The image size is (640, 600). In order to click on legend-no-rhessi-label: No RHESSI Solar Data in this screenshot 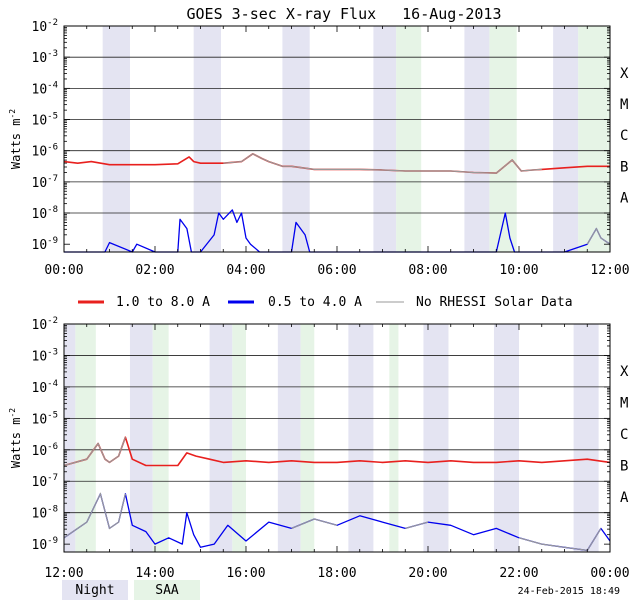, I will do `click(494, 302)`.